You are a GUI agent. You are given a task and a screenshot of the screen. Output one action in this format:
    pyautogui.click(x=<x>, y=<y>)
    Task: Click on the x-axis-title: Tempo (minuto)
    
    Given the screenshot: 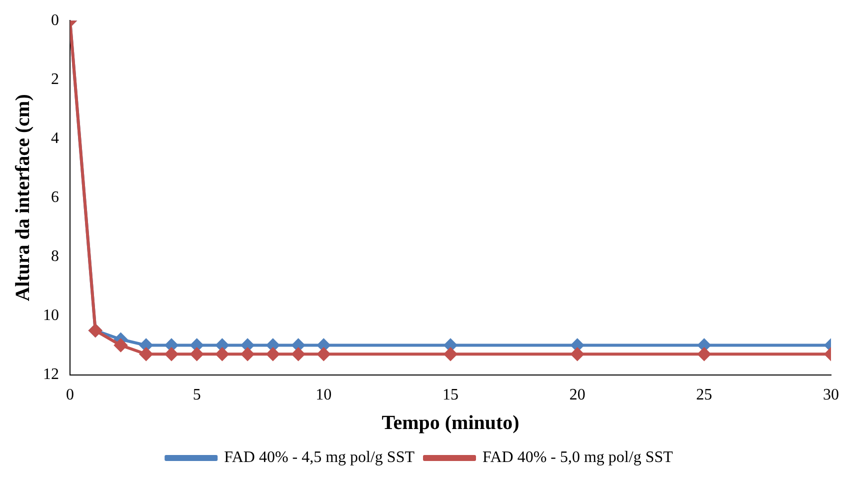 What is the action you would take?
    pyautogui.click(x=451, y=423)
    